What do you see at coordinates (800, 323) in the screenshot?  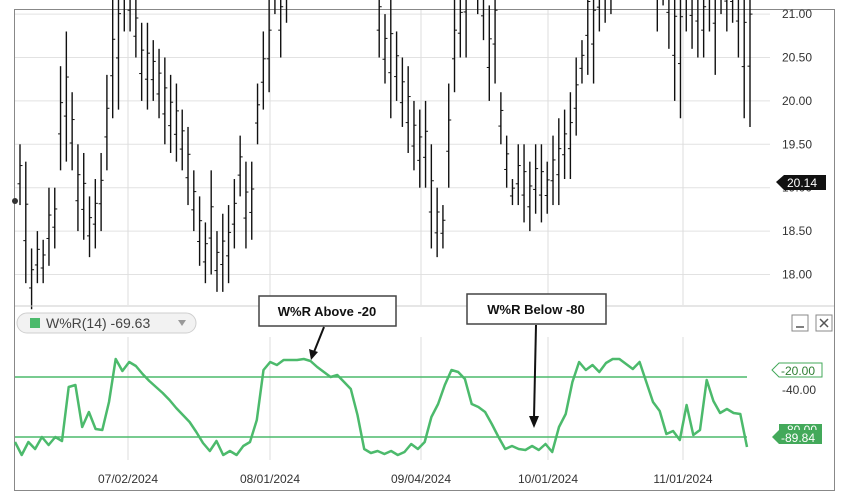 I see `minimize-button` at bounding box center [800, 323].